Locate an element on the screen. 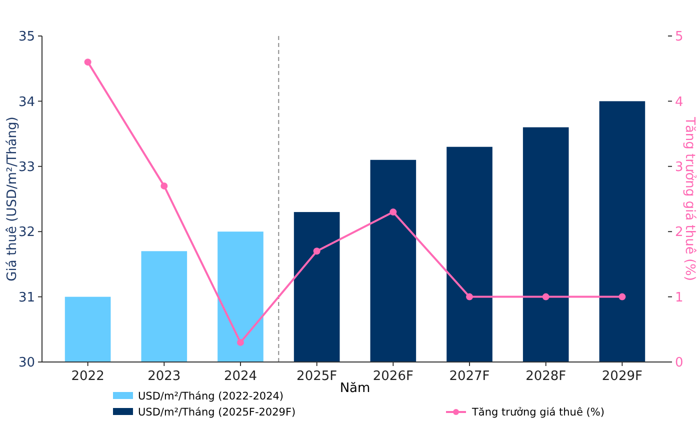 The width and height of the screenshot is (700, 438). x-tick-label: 2029F is located at coordinates (622, 376).